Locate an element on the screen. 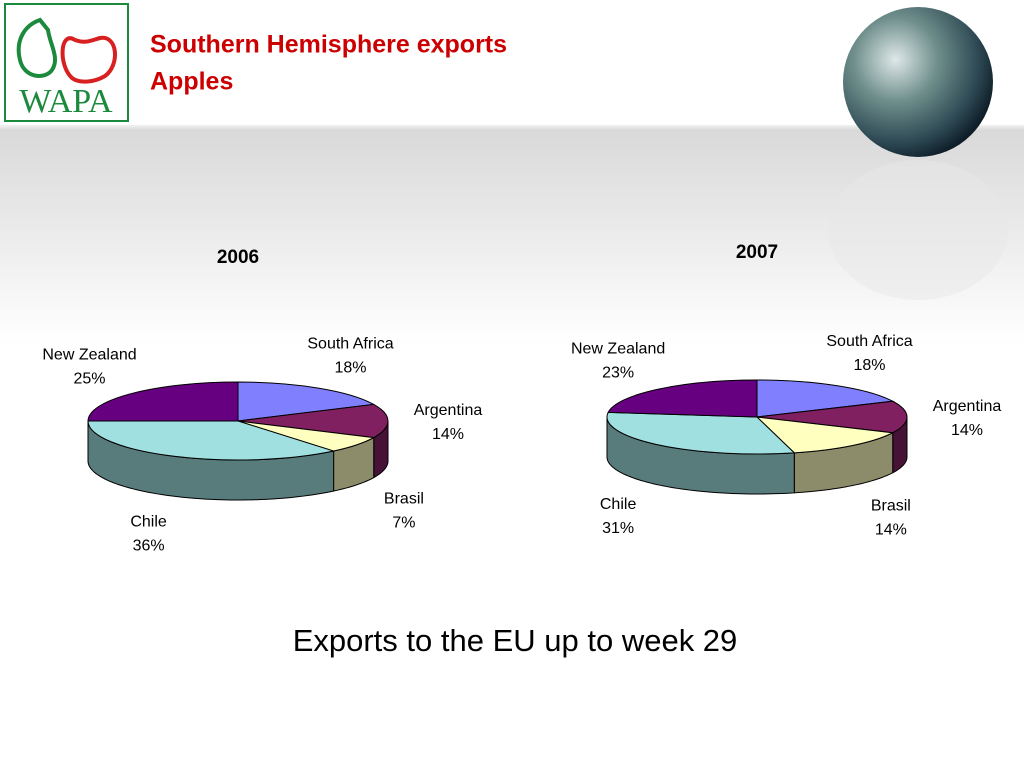 This screenshot has width=1024, height=765. subtitle: Apples is located at coordinates (191, 82).